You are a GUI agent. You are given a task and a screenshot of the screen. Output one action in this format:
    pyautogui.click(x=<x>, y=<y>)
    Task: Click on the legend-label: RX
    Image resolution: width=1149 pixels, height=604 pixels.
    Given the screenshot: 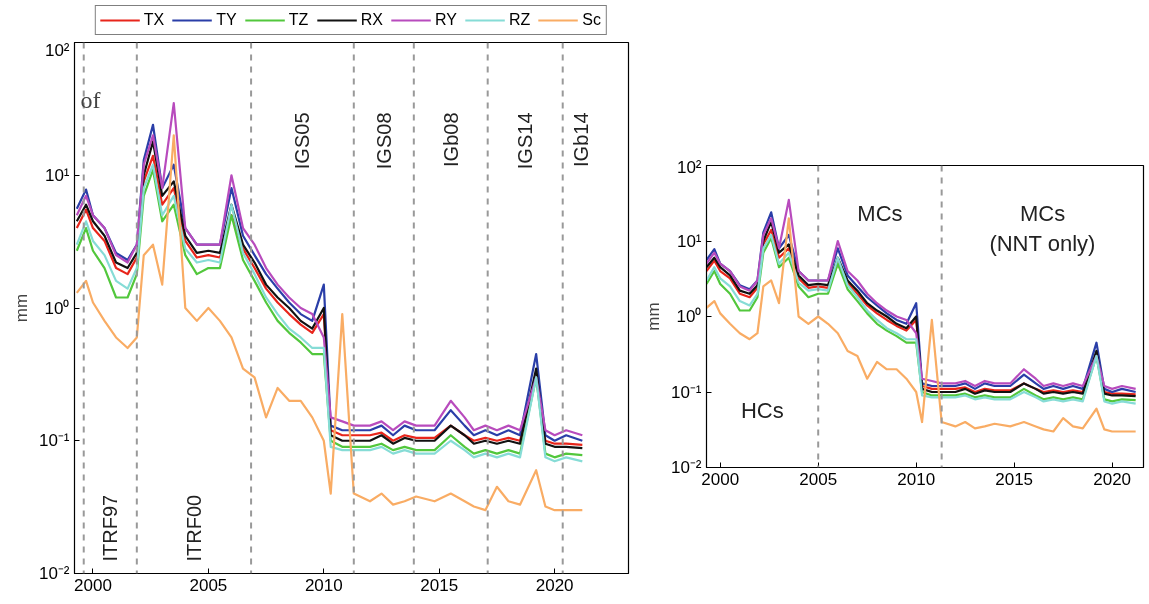 What is the action you would take?
    pyautogui.click(x=371, y=20)
    